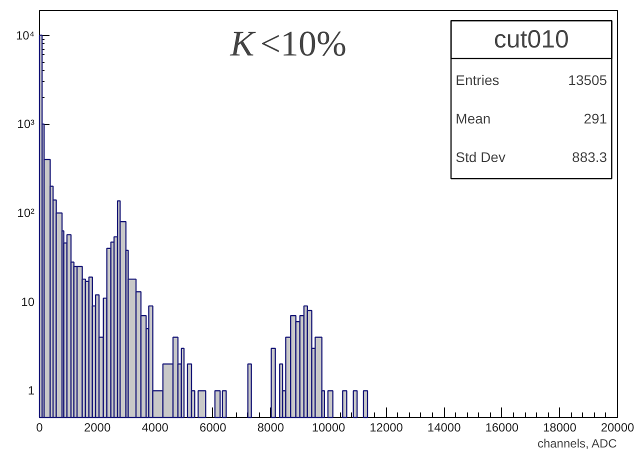 This screenshot has height=452, width=644. Describe the element at coordinates (502, 427) in the screenshot. I see `x-tick-label: 16000` at that location.